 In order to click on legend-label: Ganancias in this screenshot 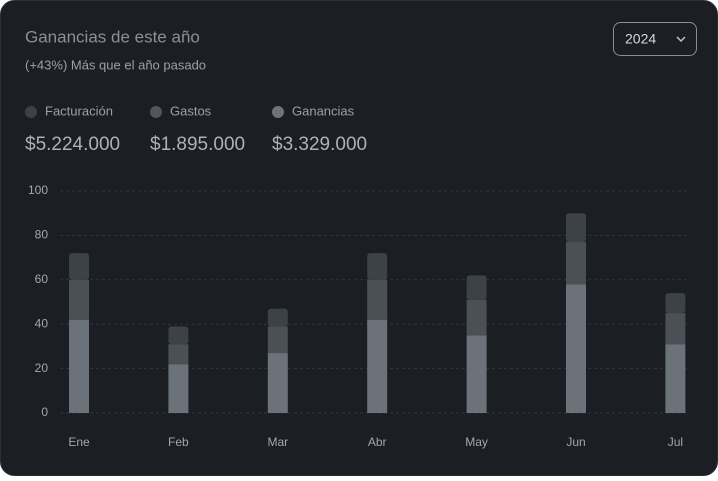, I will do `click(323, 110)`.